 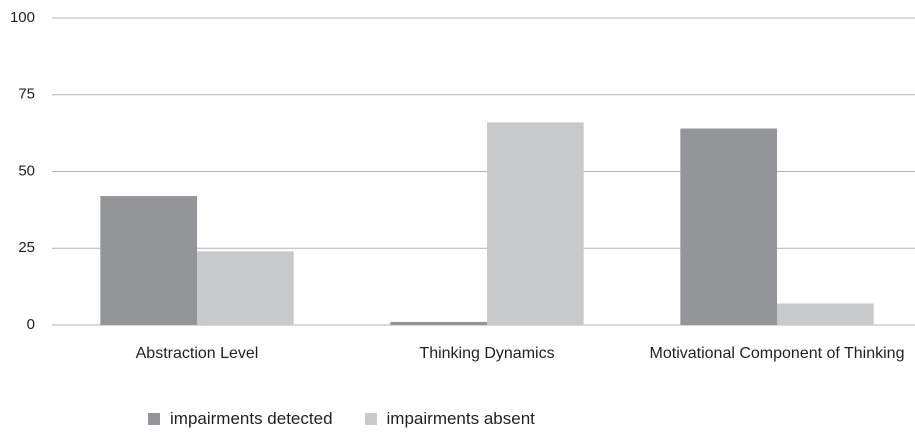 What do you see at coordinates (26, 94) in the screenshot?
I see `y-tick-label: 75` at bounding box center [26, 94].